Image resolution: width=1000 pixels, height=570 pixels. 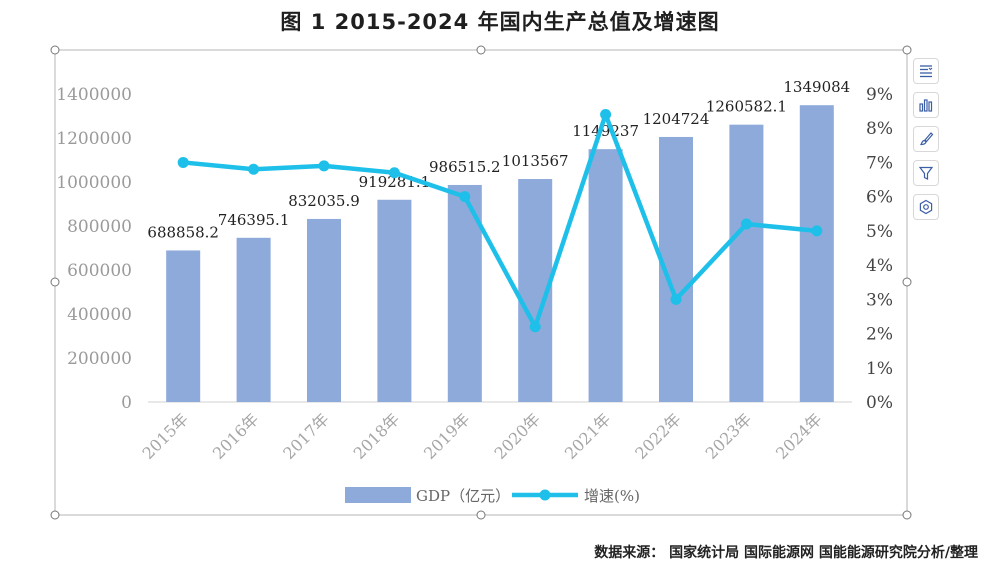 What do you see at coordinates (378, 495) in the screenshot?
I see `legend-swatch-gdp` at bounding box center [378, 495].